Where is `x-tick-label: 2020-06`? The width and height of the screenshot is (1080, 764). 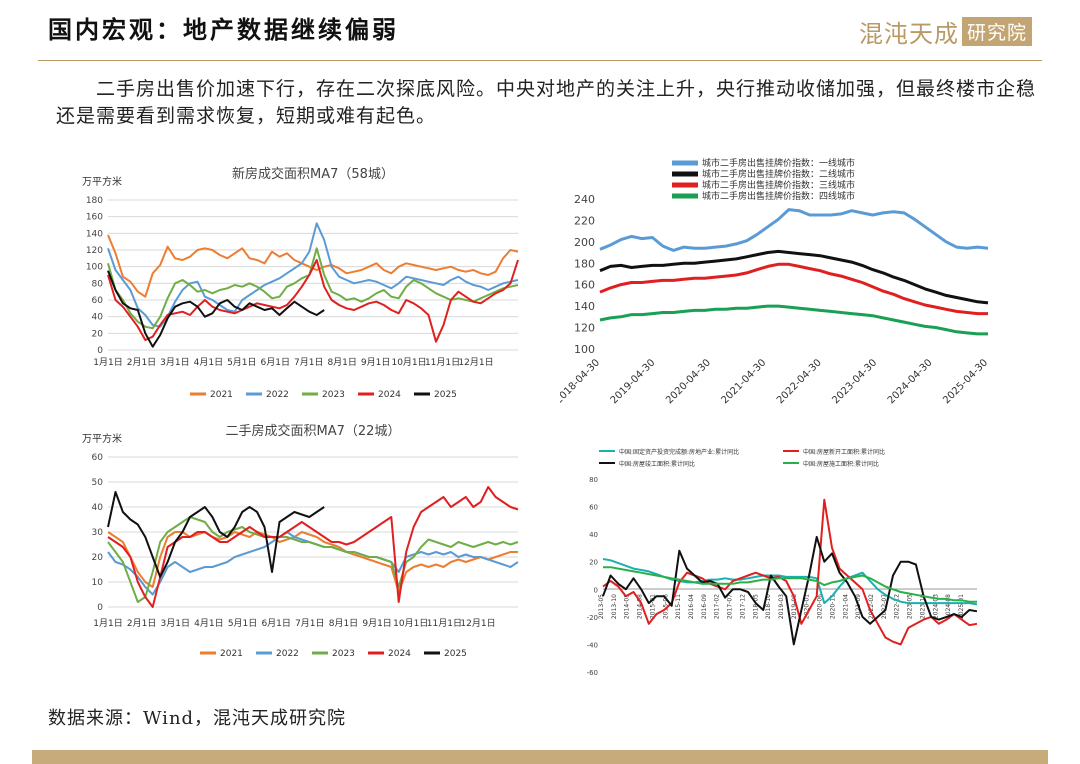
x-tick-label: 2020-06 is located at coordinates (820, 606).